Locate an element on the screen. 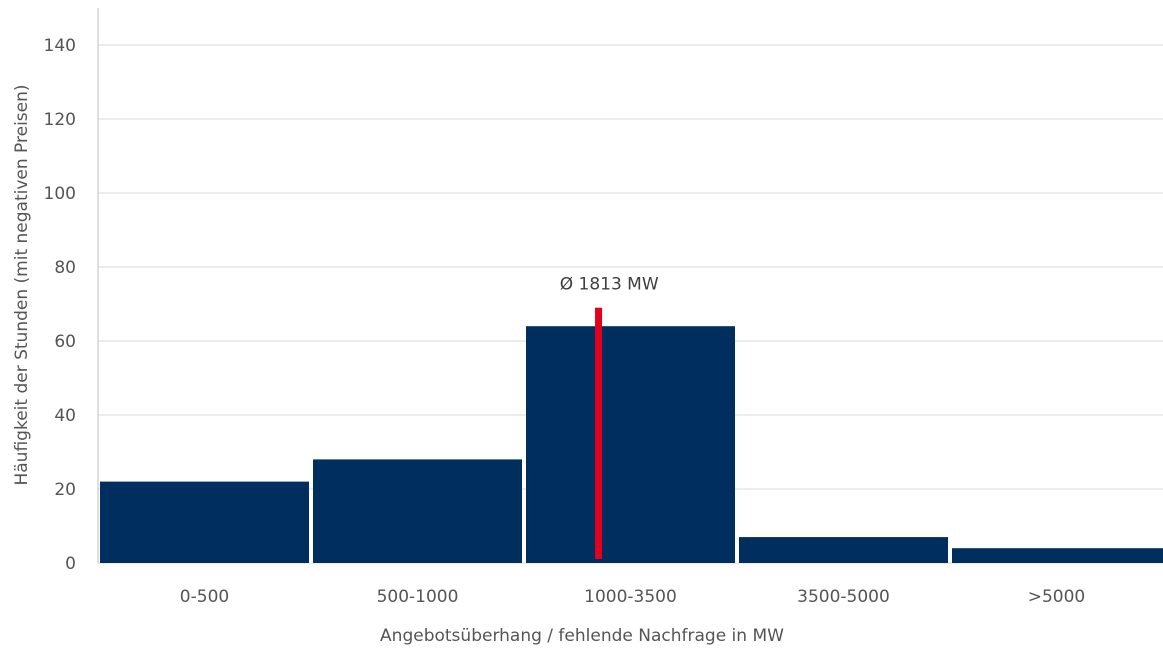 The height and width of the screenshot is (654, 1163). x-tick-labels: 0-500 500-1000 1000-3500 3500-5000 >5000 is located at coordinates (632, 597).